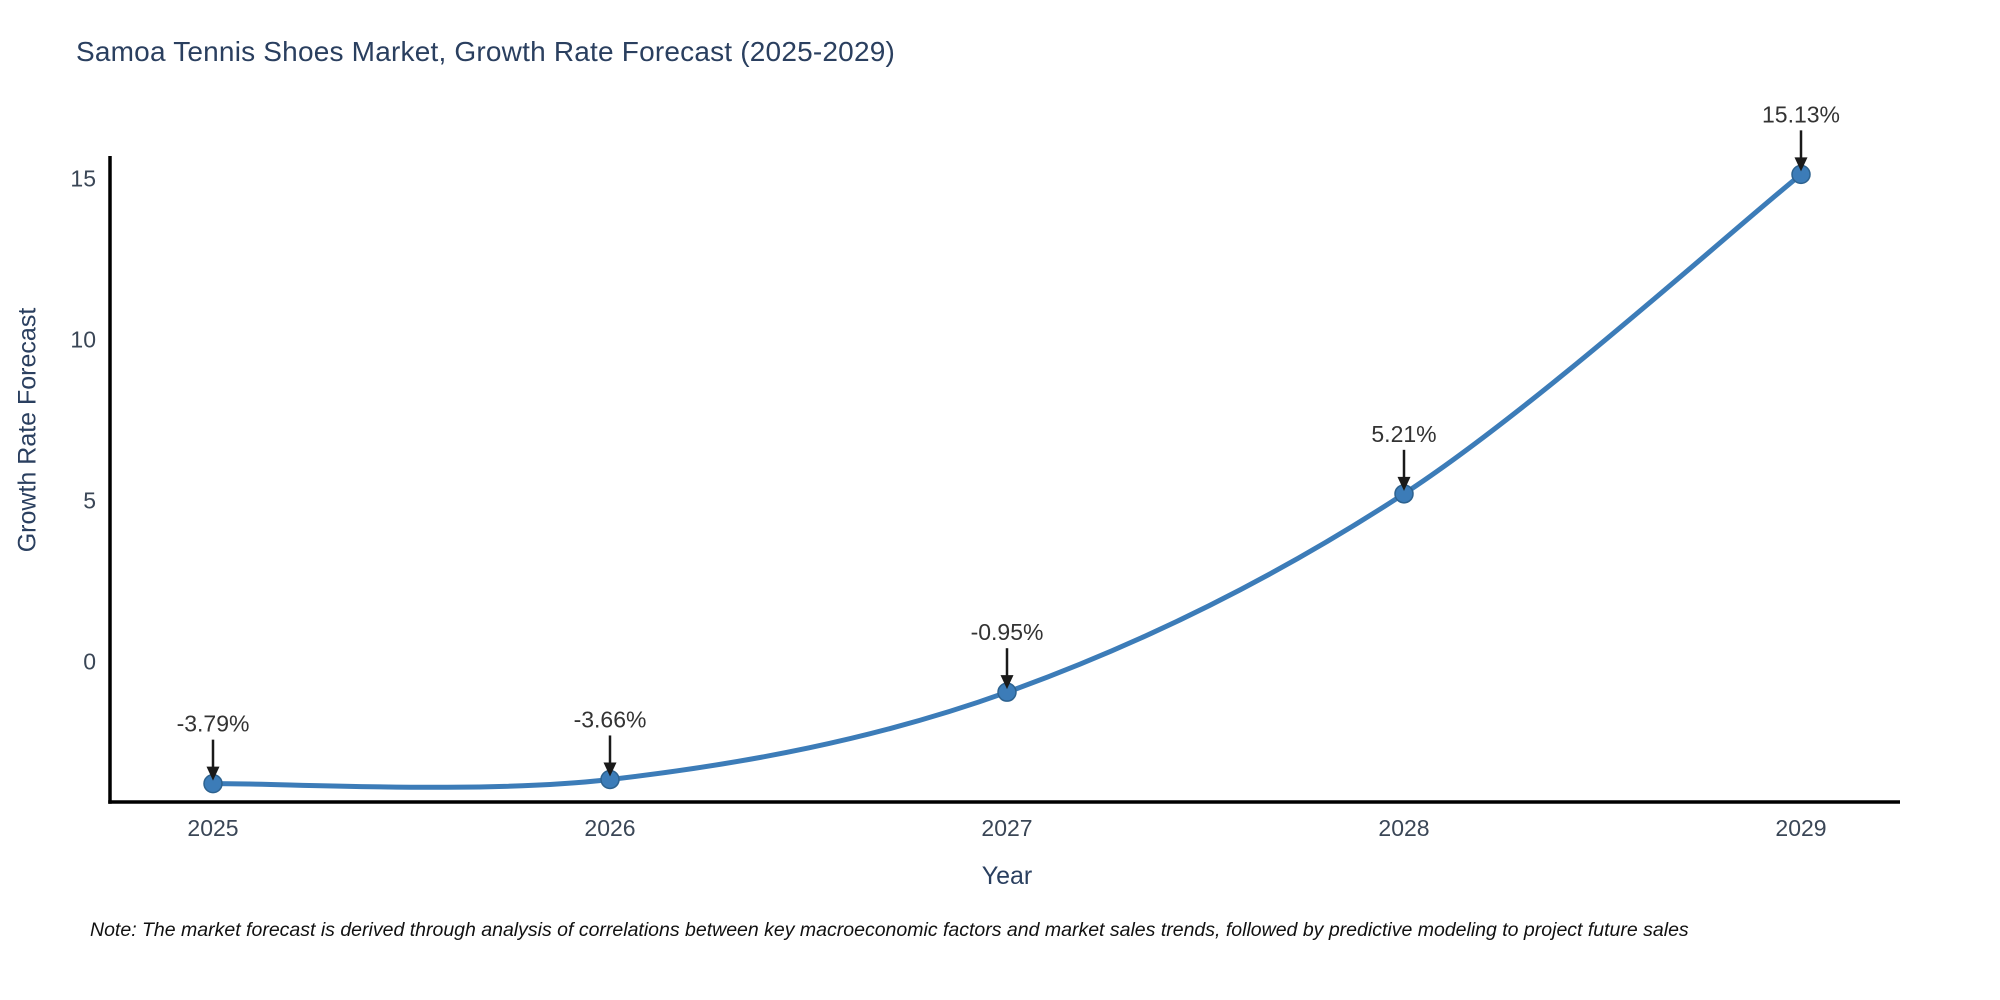  I want to click on x-tick-label: 2026, so click(609, 828).